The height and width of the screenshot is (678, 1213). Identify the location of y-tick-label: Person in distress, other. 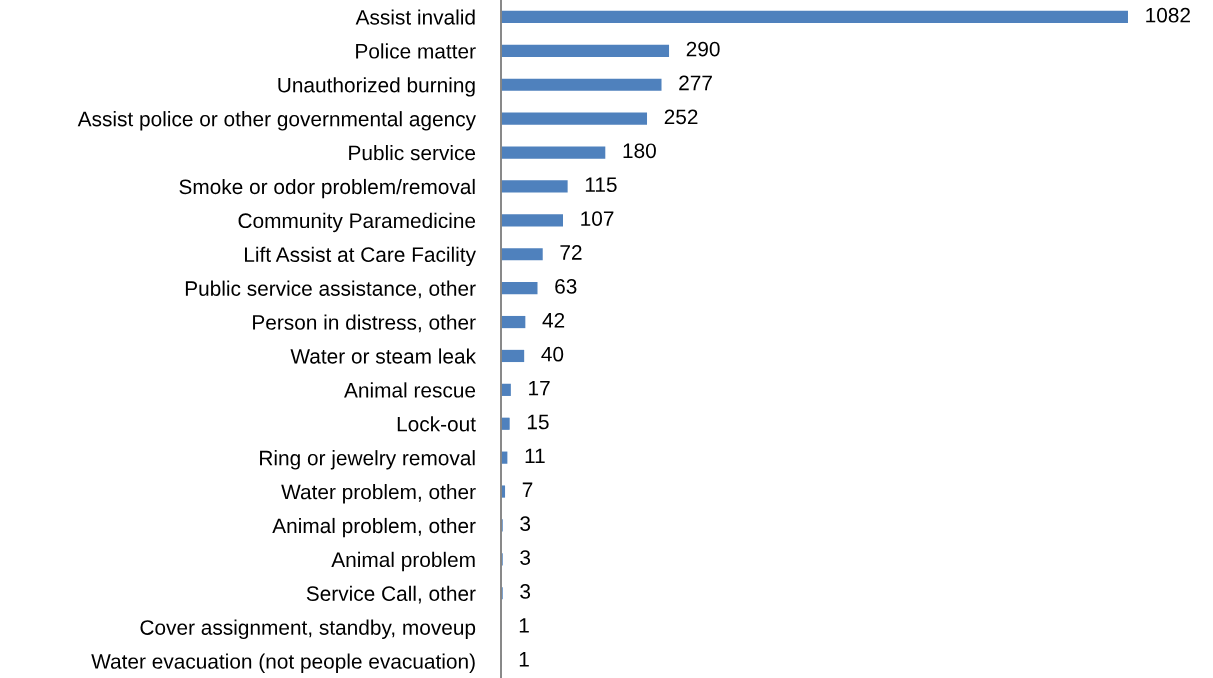
(364, 323).